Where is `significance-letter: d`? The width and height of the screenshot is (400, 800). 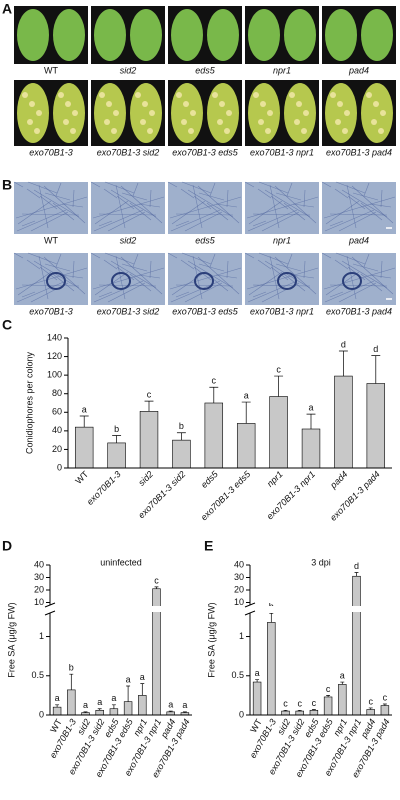
significance-letter: d is located at coordinates (343, 344).